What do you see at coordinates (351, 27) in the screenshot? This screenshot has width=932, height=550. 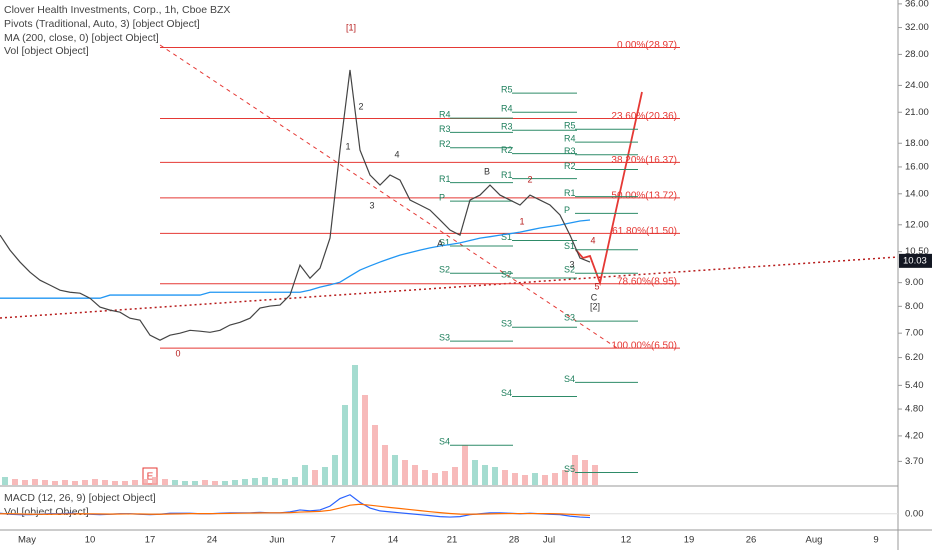 I see `wave-label: [1]` at bounding box center [351, 27].